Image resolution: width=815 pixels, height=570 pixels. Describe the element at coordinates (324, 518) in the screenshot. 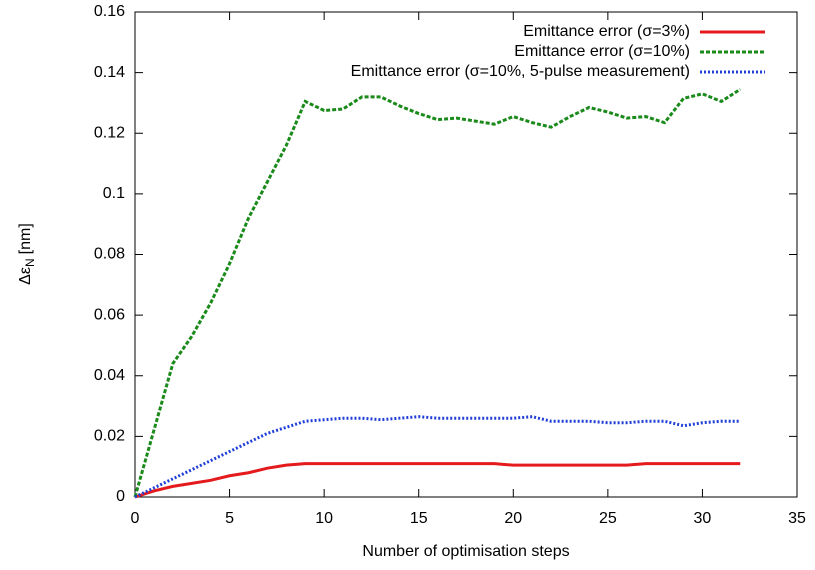

I see `x-tick-label: 10` at that location.